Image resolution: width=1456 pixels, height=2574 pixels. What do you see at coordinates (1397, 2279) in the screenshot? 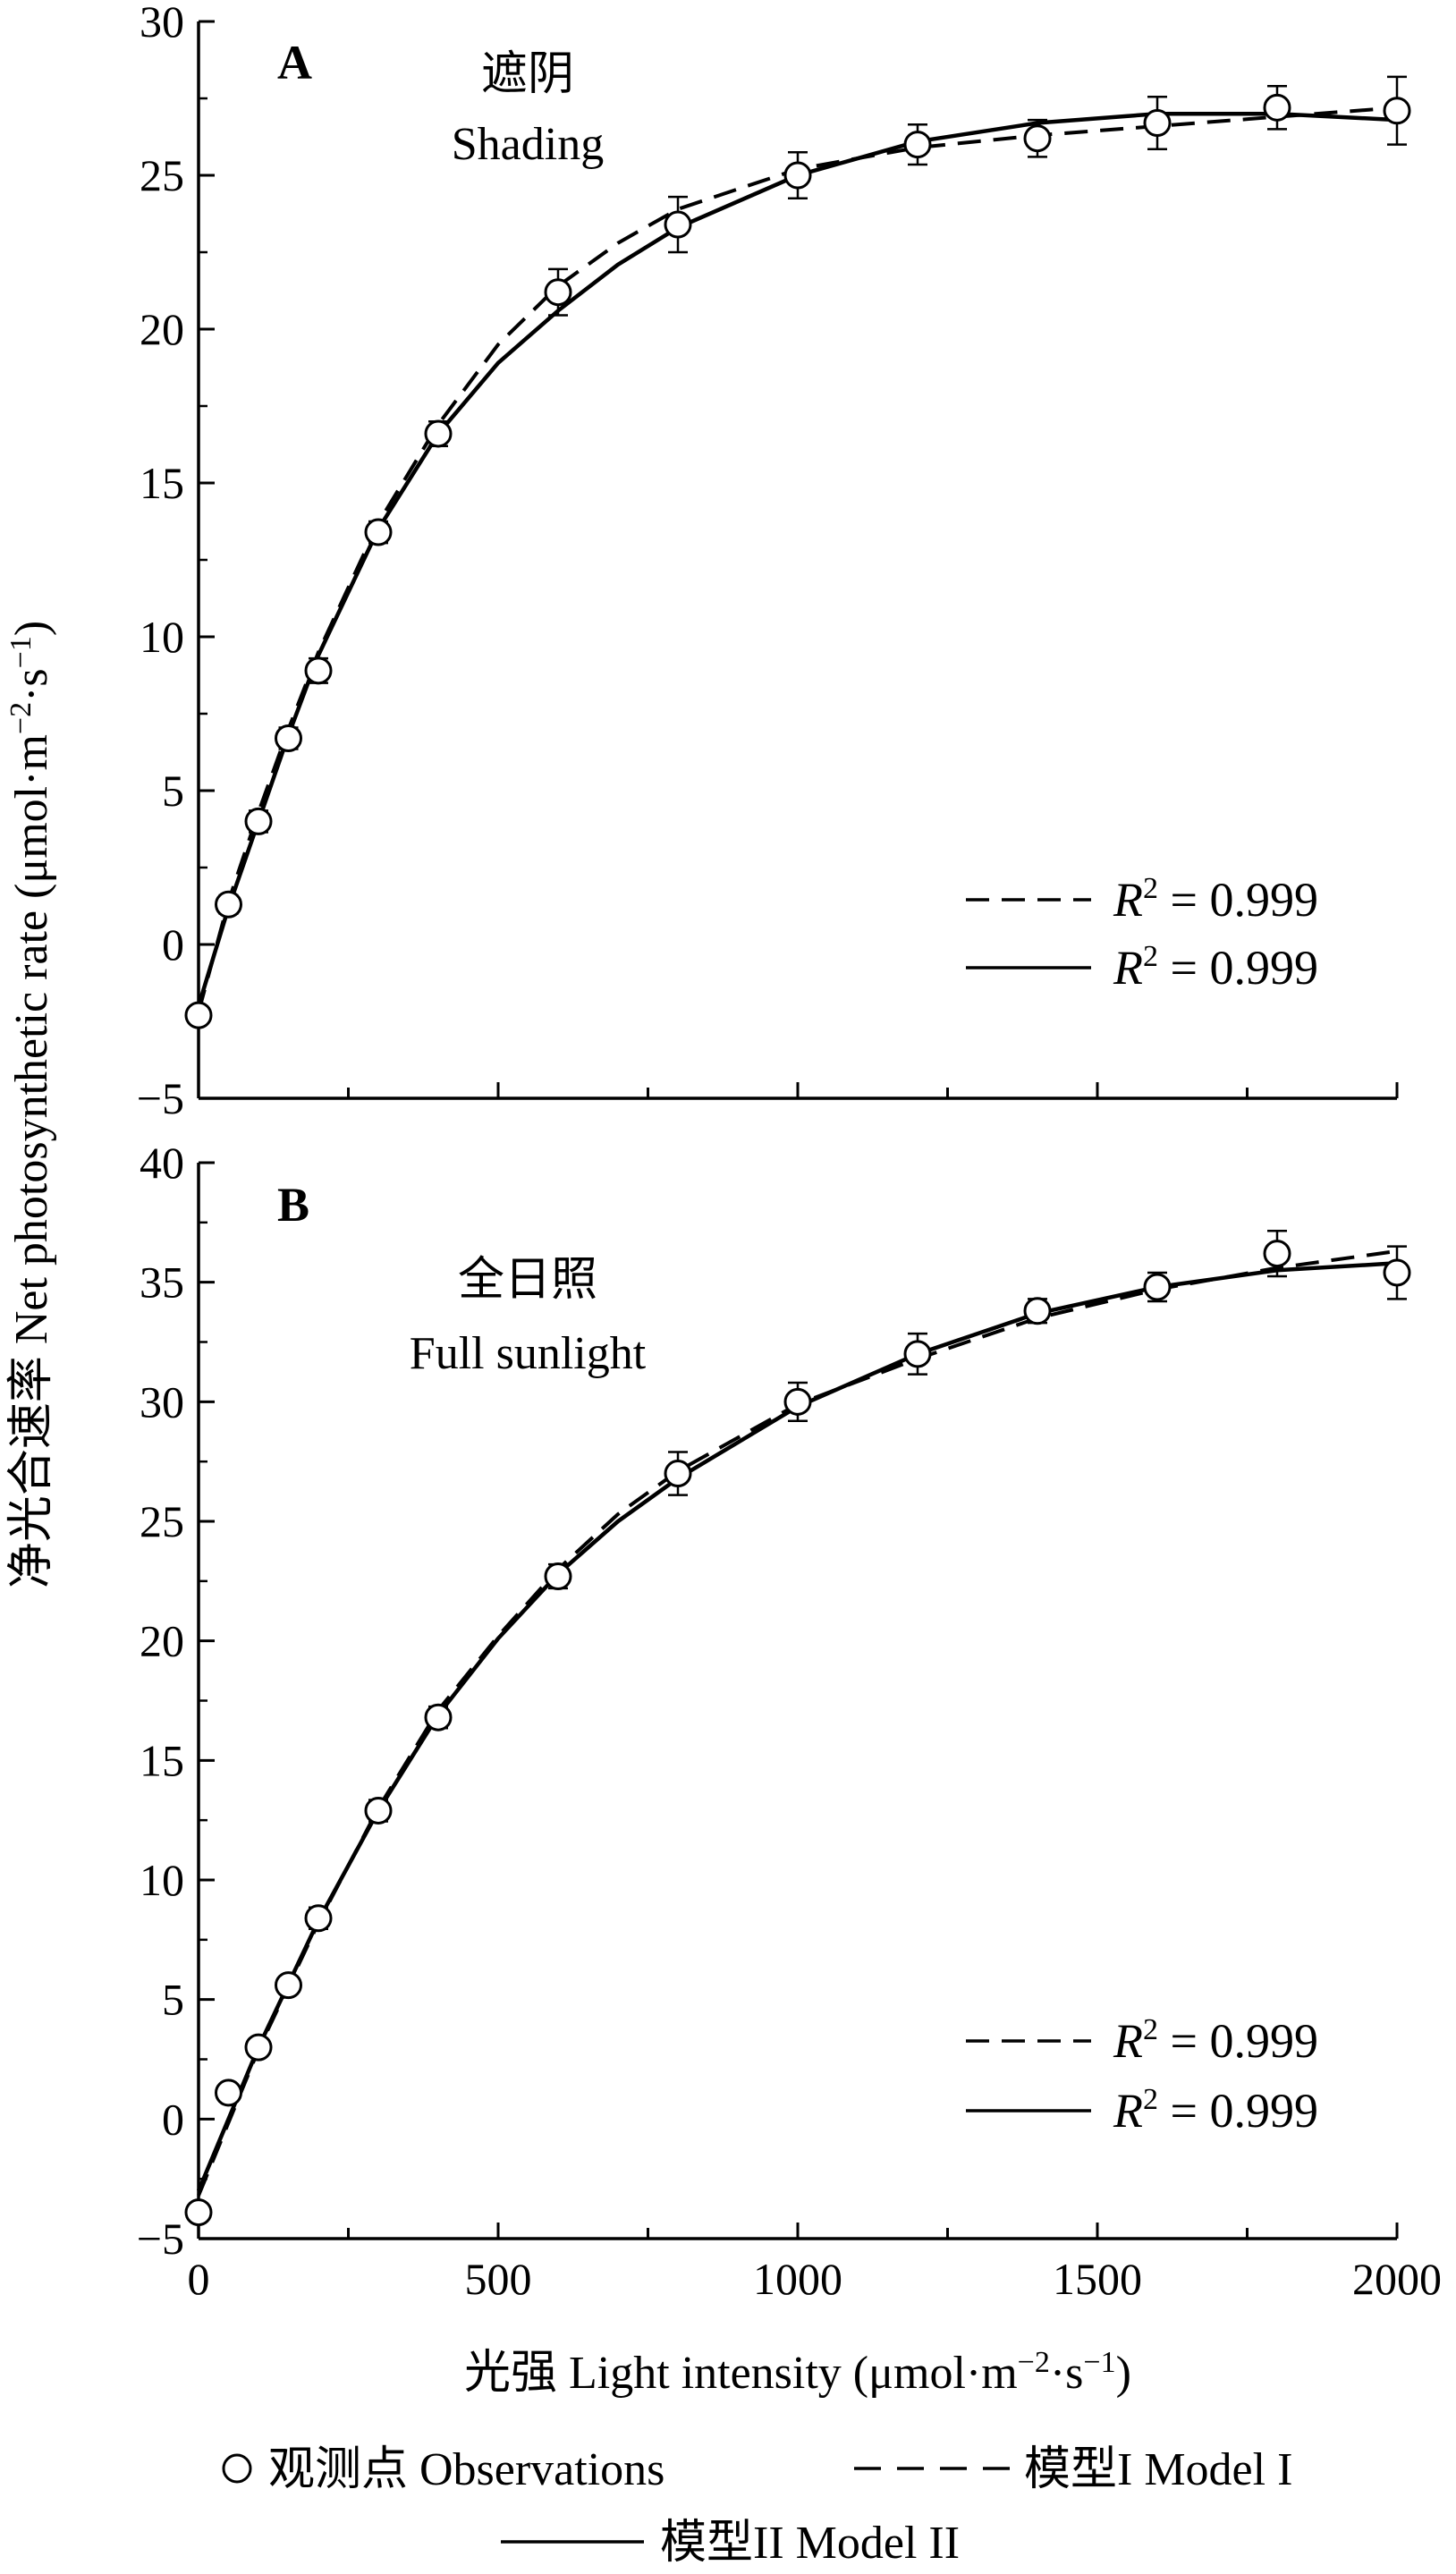
I see `x-tick-label: 2000` at bounding box center [1397, 2279].